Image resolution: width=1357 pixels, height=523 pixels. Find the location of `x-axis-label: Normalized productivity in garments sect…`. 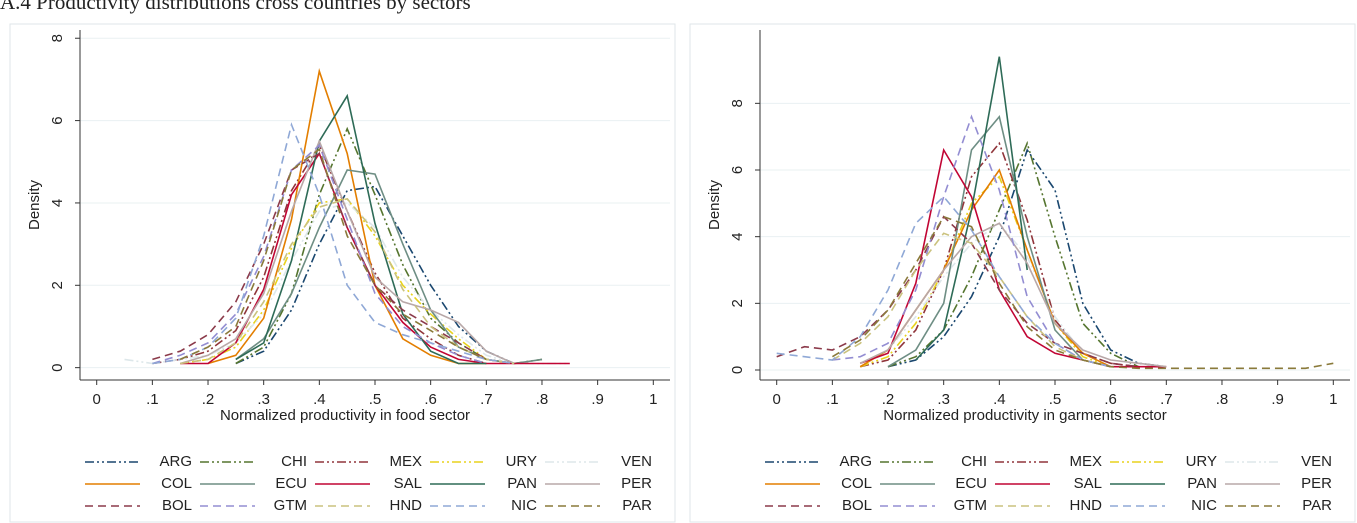

x-axis-label: Normalized productivity in garments sect… is located at coordinates (1024, 415).